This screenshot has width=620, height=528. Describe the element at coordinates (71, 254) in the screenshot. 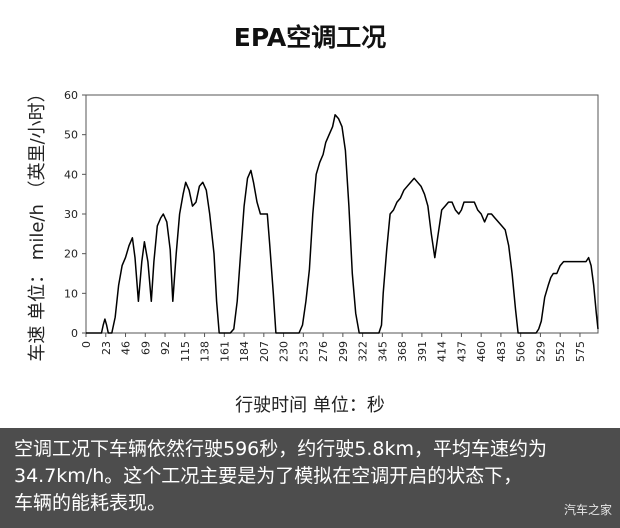

I see `y-tick-label: 20` at that location.